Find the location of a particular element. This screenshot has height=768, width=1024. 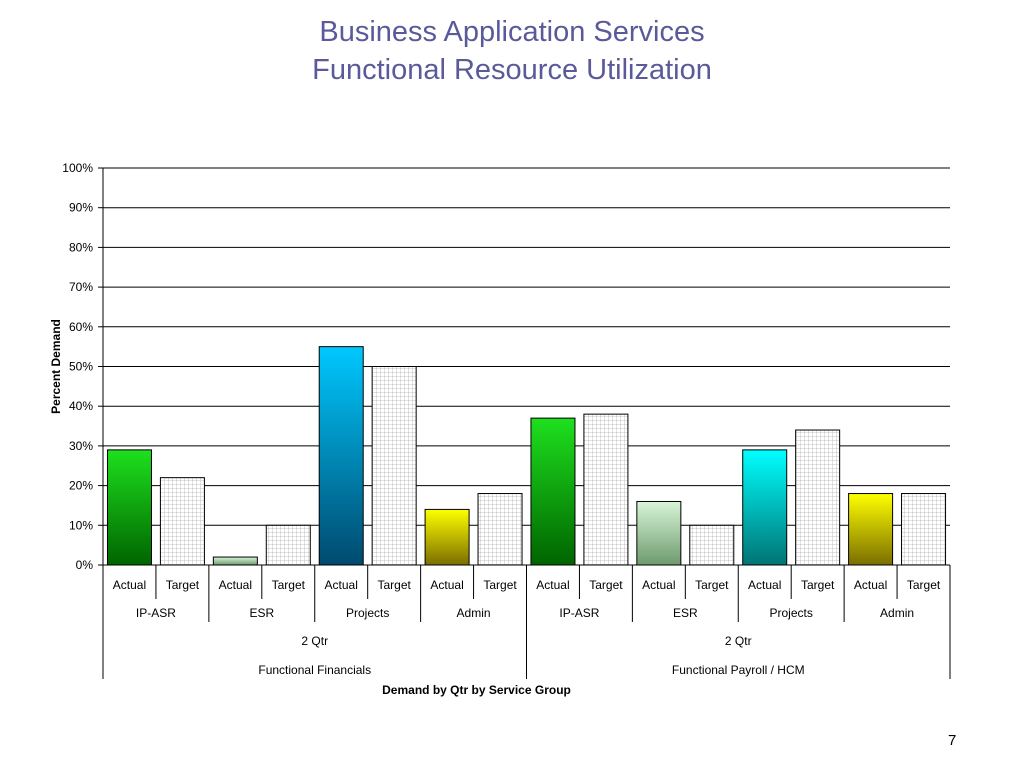

y-tick-label: 100% is located at coordinates (77, 168).